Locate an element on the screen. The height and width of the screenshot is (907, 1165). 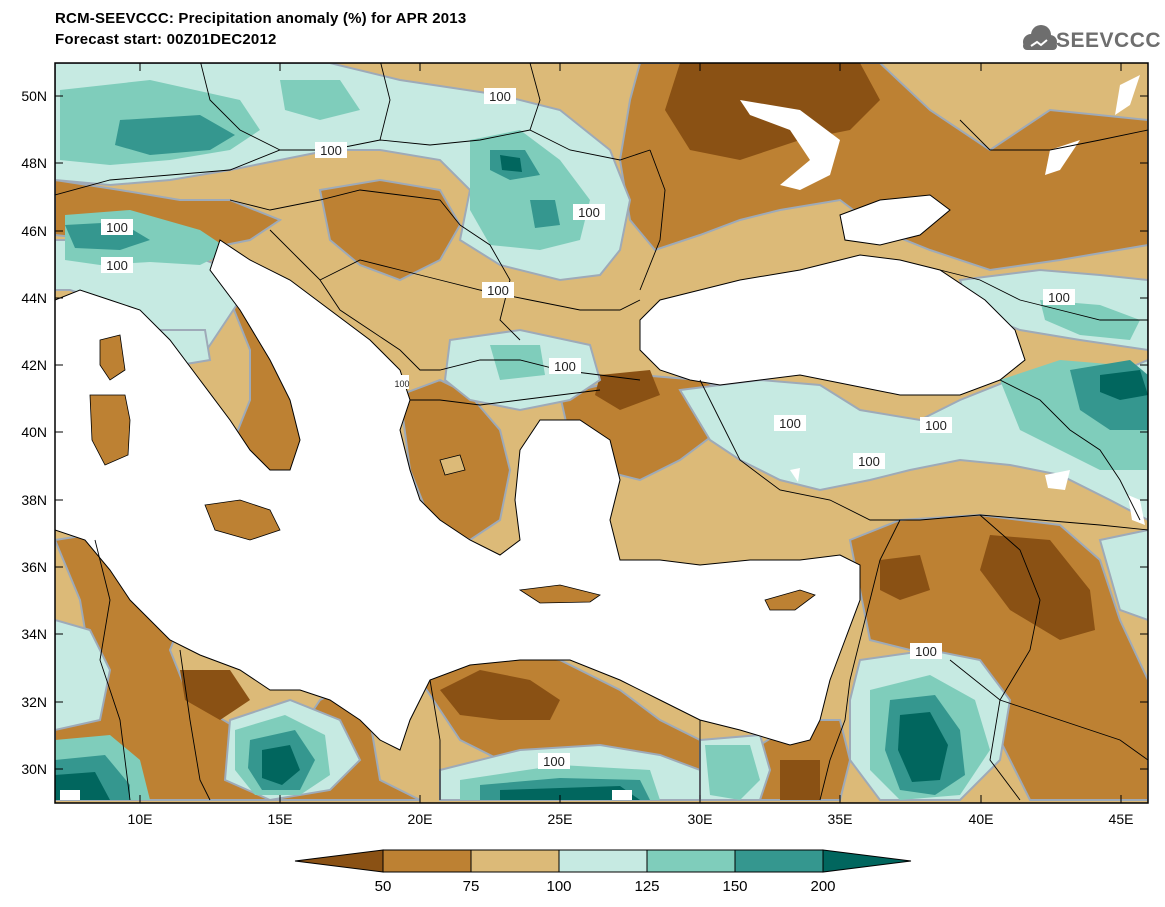
lat-label: 40N is located at coordinates (34, 432).